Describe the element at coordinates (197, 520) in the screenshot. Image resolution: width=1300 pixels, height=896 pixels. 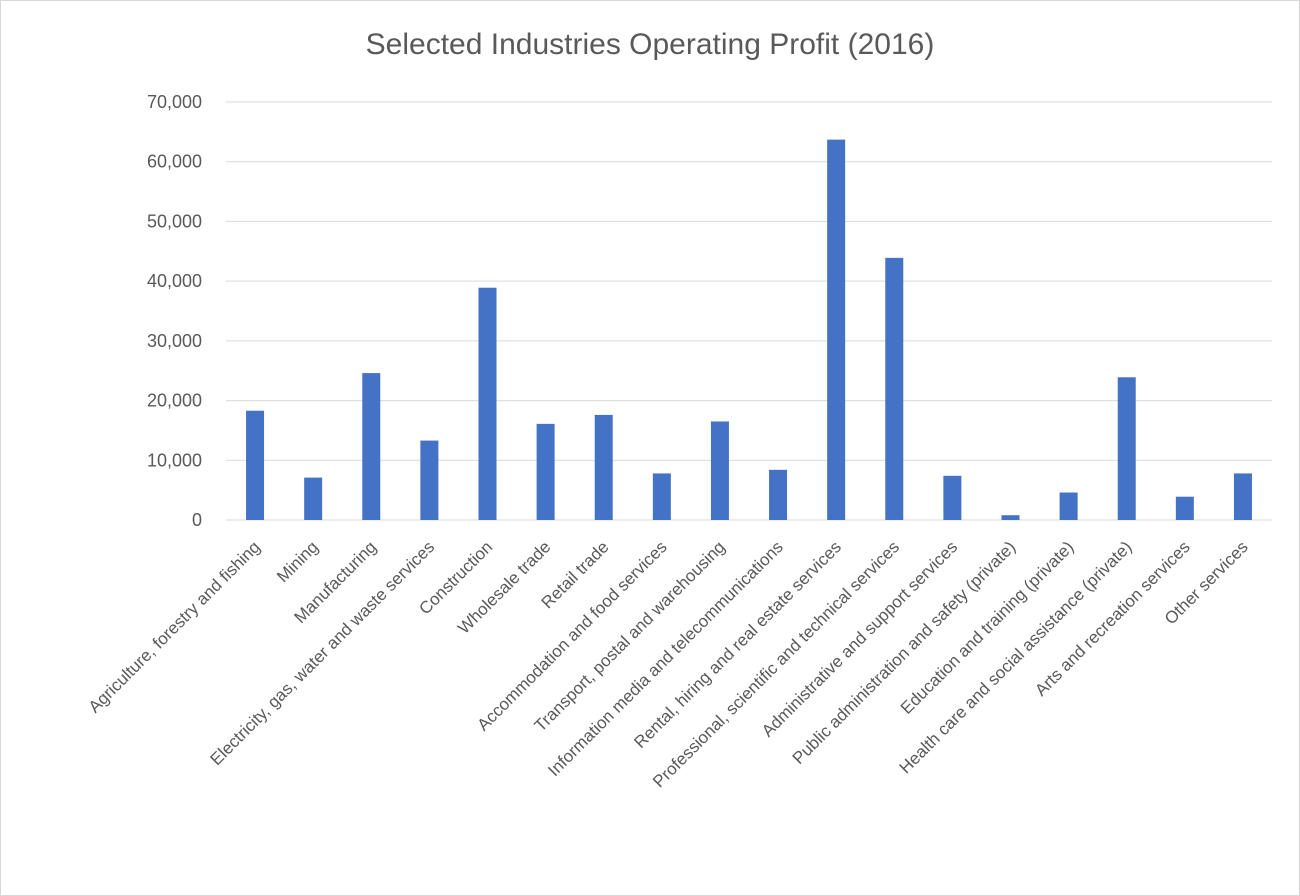
I see `y-tick-label: 0` at that location.